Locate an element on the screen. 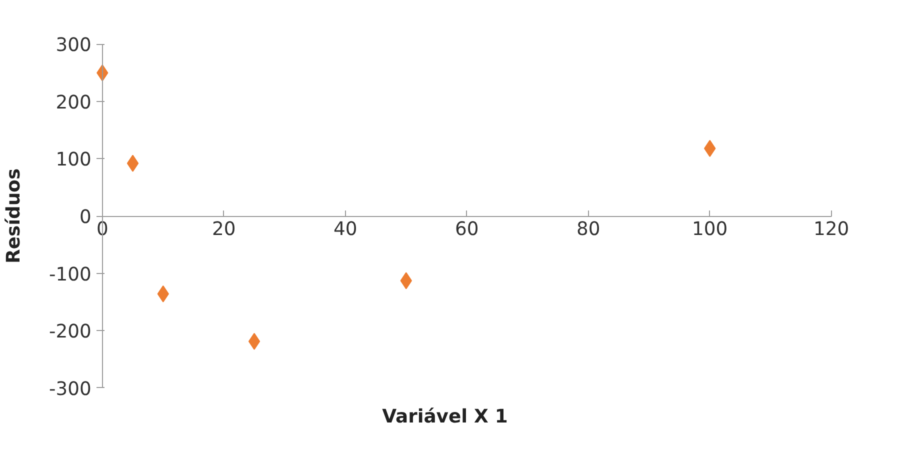 The width and height of the screenshot is (910, 455). x-tick-label: 120 is located at coordinates (832, 229).